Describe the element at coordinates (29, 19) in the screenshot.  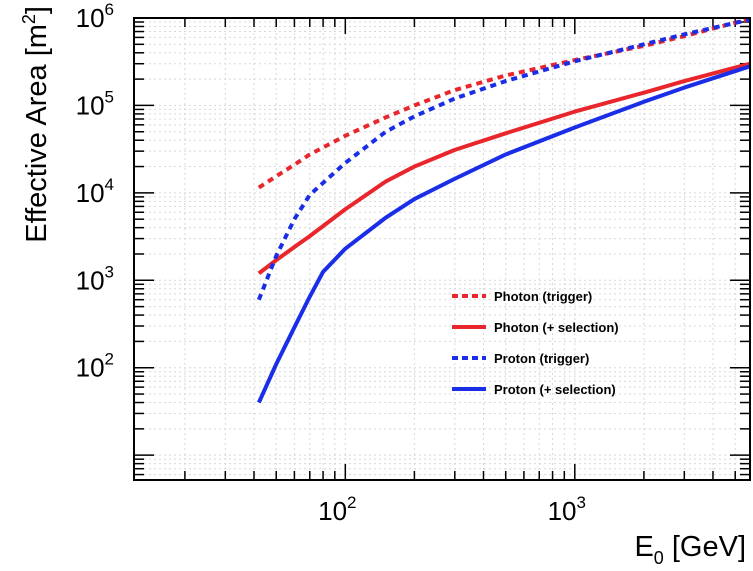
I see `y-axis-title-sup: 2` at that location.